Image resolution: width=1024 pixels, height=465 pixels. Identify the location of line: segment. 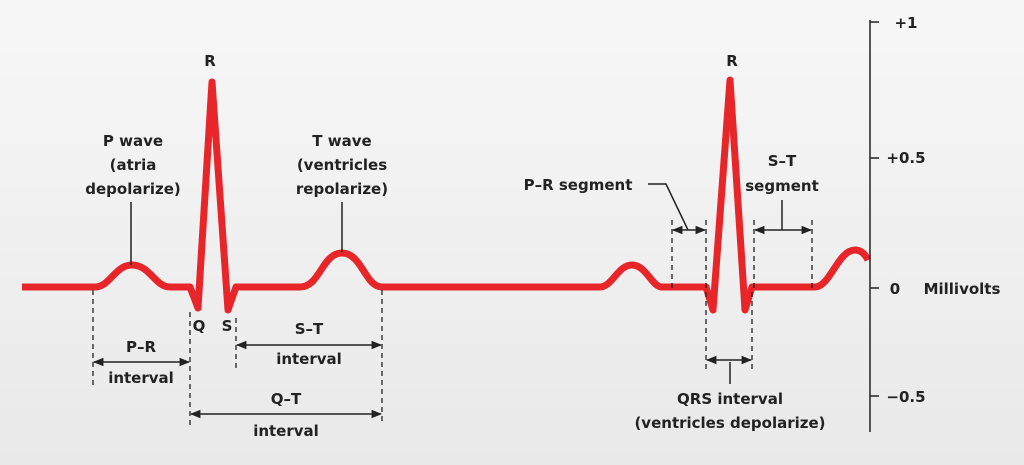
(782, 186).